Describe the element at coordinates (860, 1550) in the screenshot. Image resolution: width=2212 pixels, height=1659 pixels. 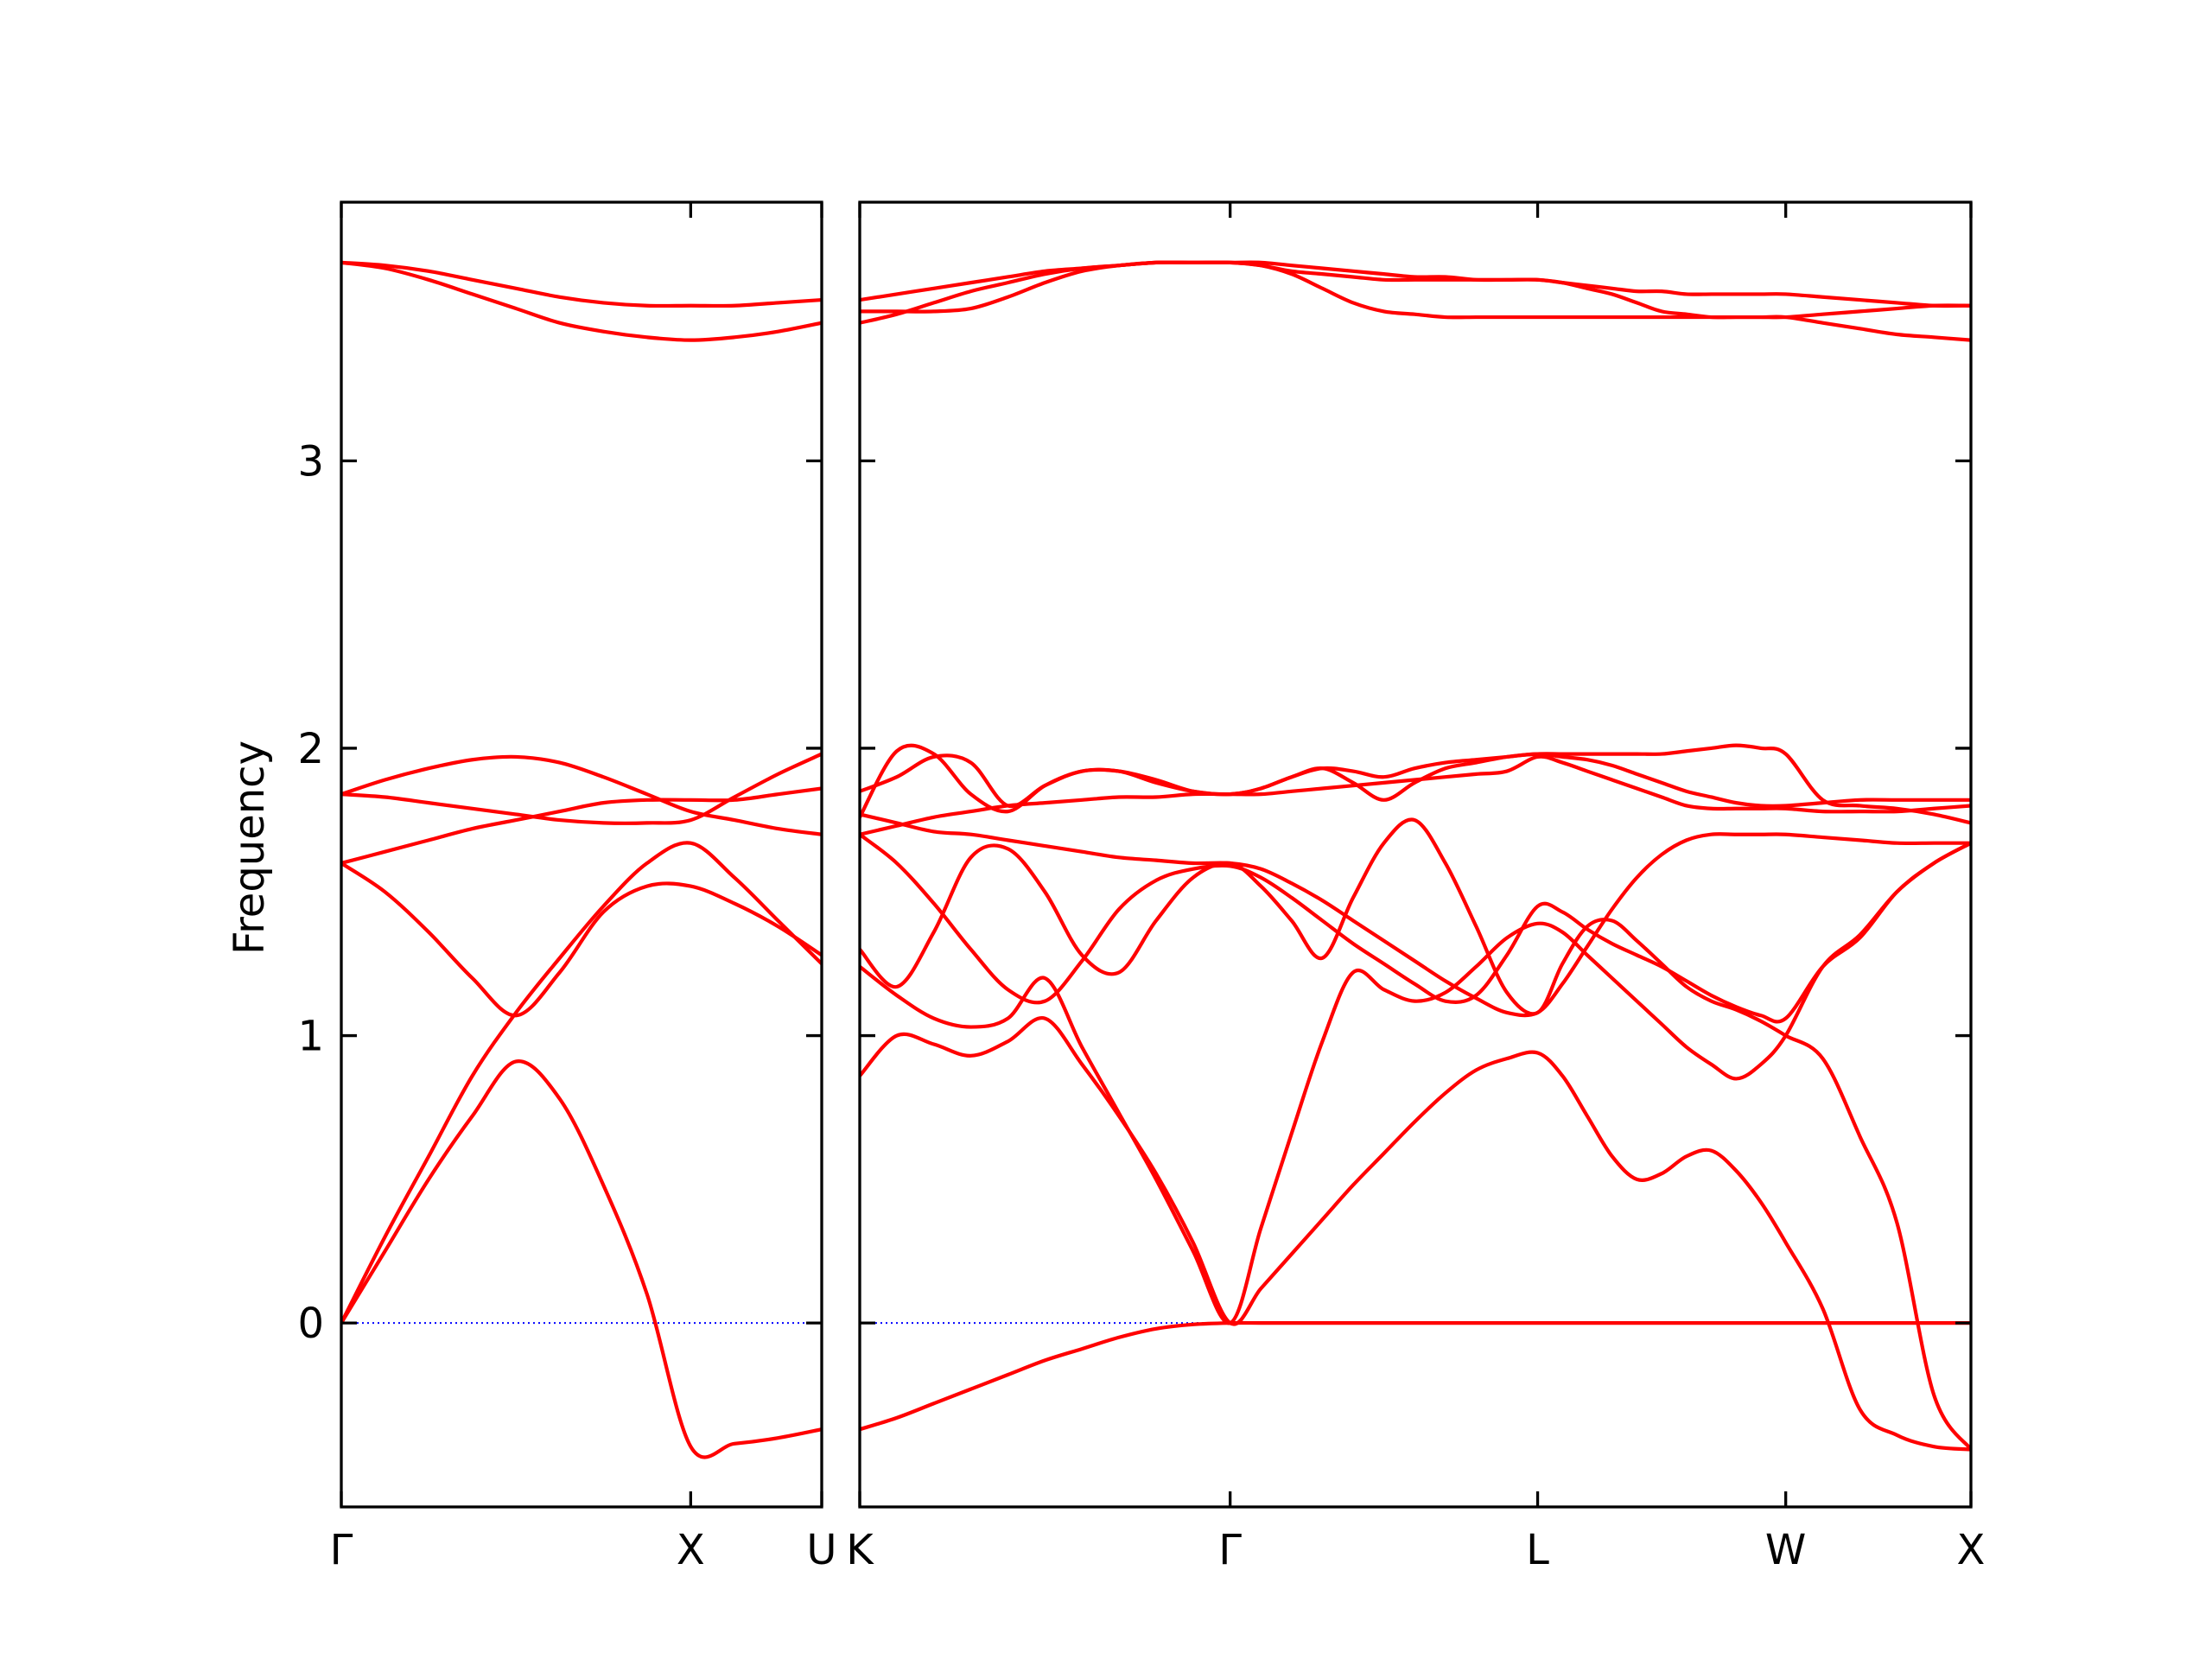
I see `x-tick-label: K` at that location.